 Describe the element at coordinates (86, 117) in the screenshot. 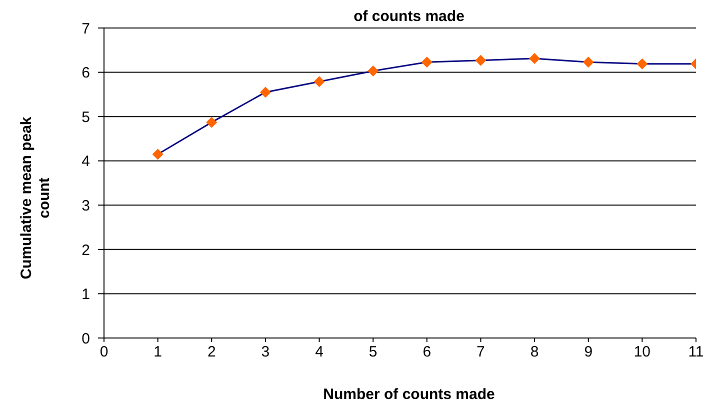

I see `y-tick-label: 5` at that location.